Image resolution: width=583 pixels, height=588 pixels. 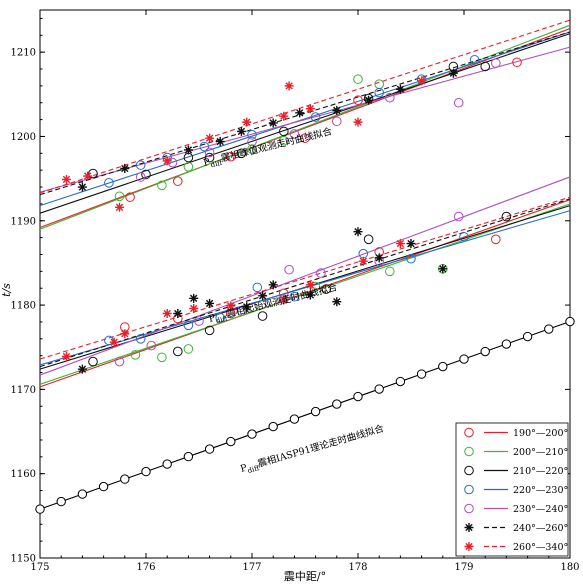 What do you see at coordinates (540, 528) in the screenshot?
I see `legend-label: 240°—260°` at bounding box center [540, 528].